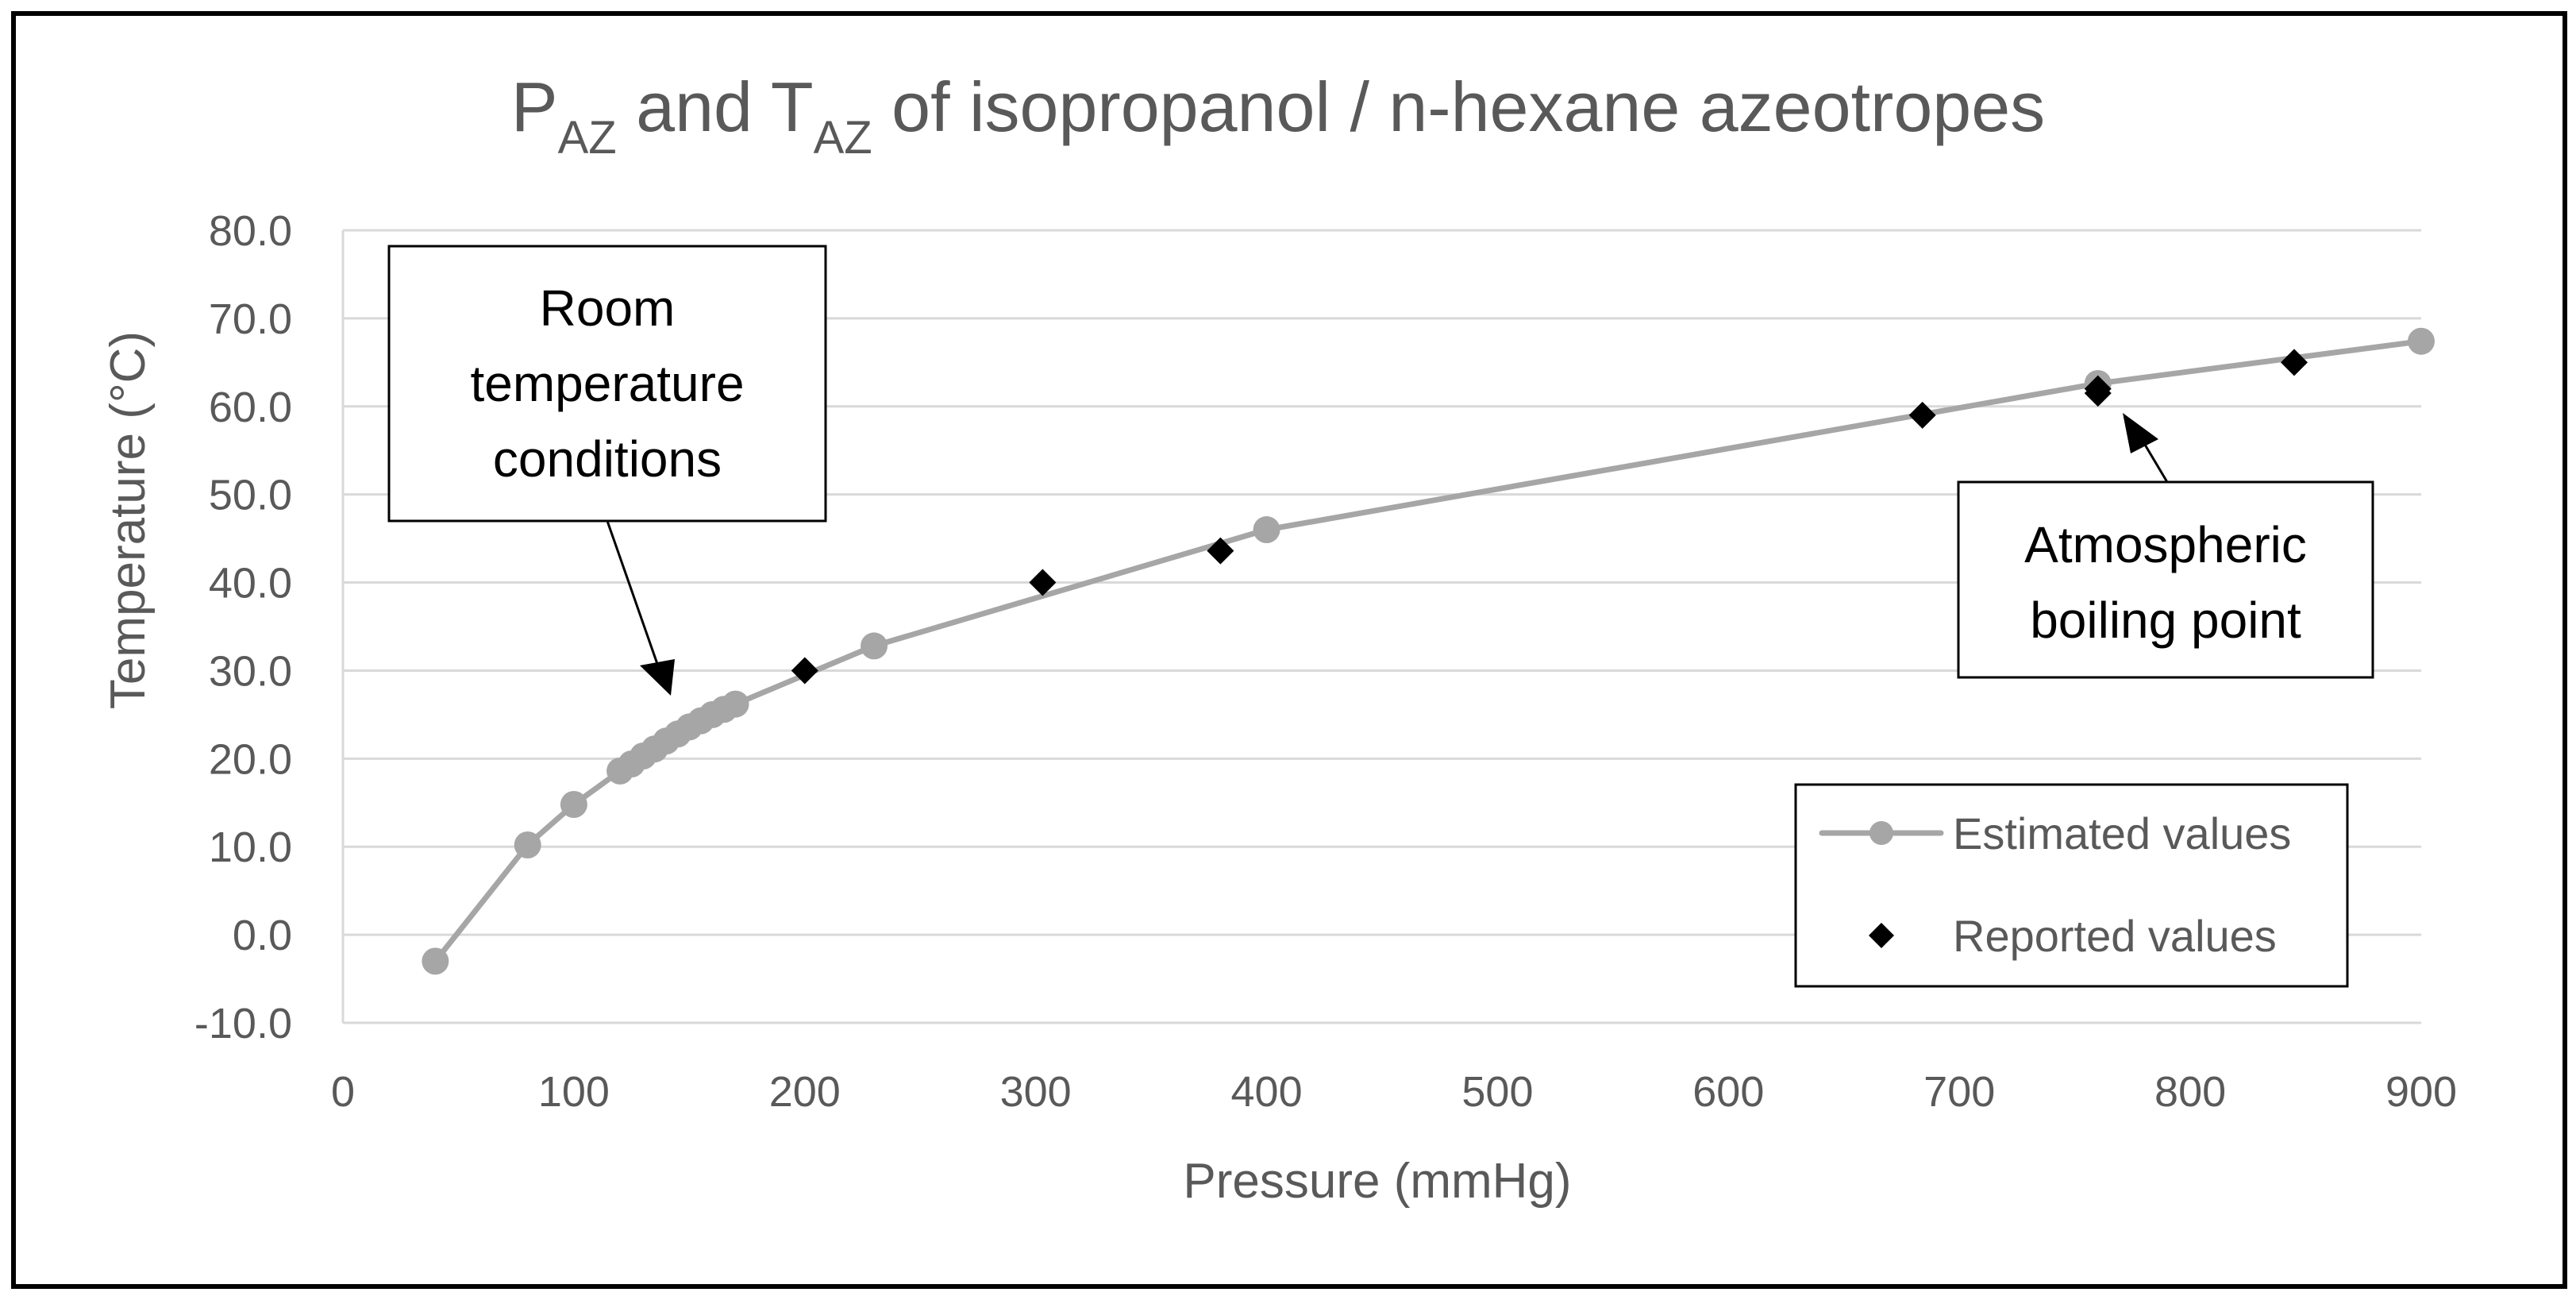  What do you see at coordinates (250, 319) in the screenshot?
I see `y-tick-label: 70.0` at bounding box center [250, 319].